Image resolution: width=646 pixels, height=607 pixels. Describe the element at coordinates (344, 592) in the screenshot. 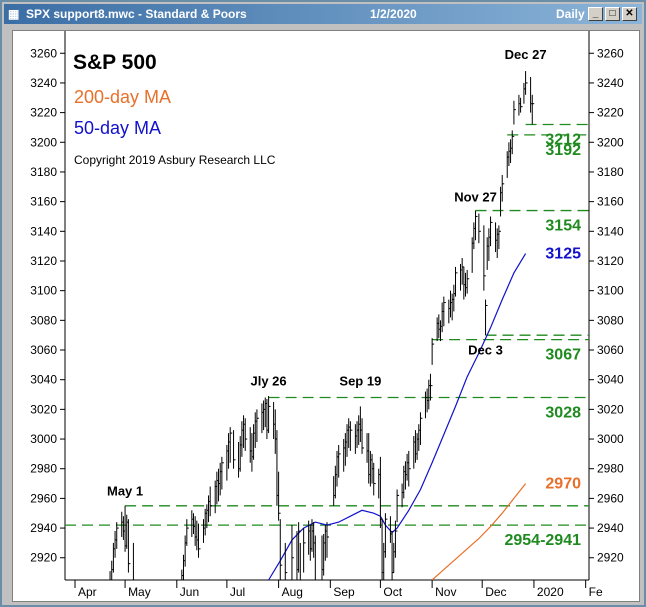

I see `x-tick-label: Sep` at that location.